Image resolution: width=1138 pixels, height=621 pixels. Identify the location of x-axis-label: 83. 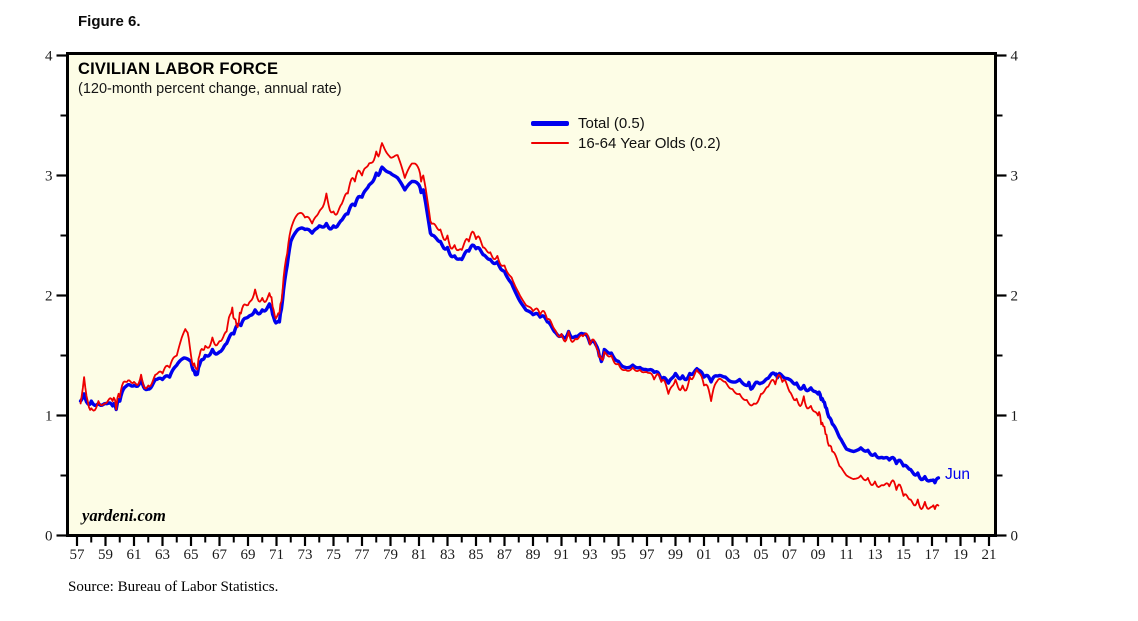
(447, 555).